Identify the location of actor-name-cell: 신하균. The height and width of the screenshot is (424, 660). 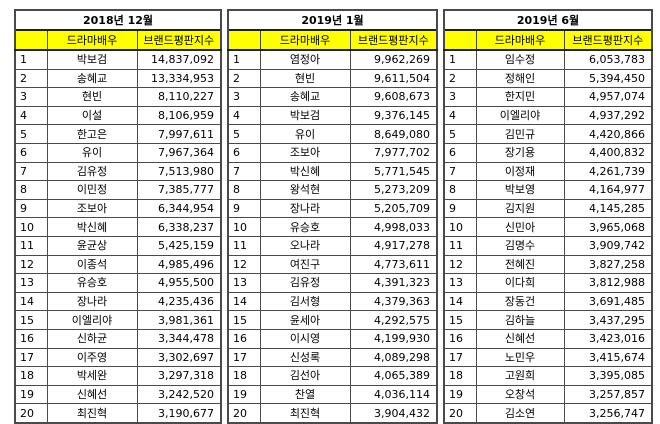
(92, 338).